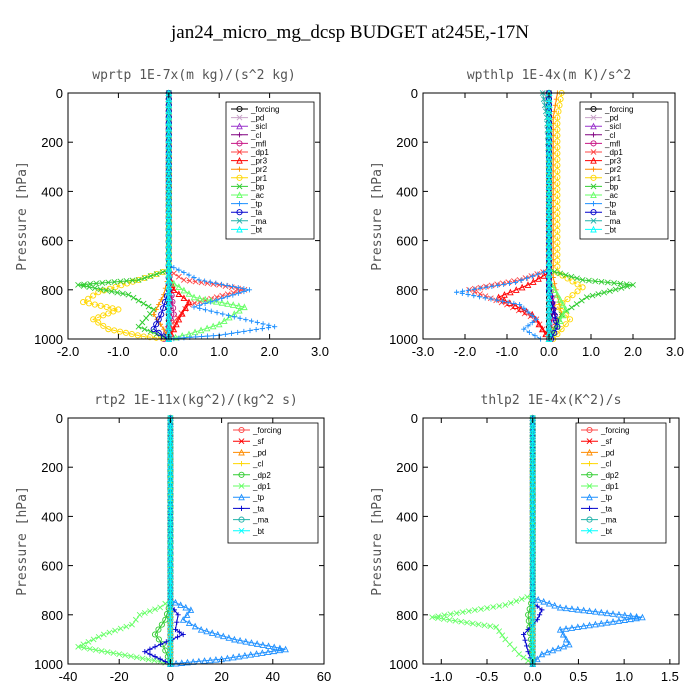  Describe the element at coordinates (403, 339) in the screenshot. I see `y-tick-label: 1000` at that location.